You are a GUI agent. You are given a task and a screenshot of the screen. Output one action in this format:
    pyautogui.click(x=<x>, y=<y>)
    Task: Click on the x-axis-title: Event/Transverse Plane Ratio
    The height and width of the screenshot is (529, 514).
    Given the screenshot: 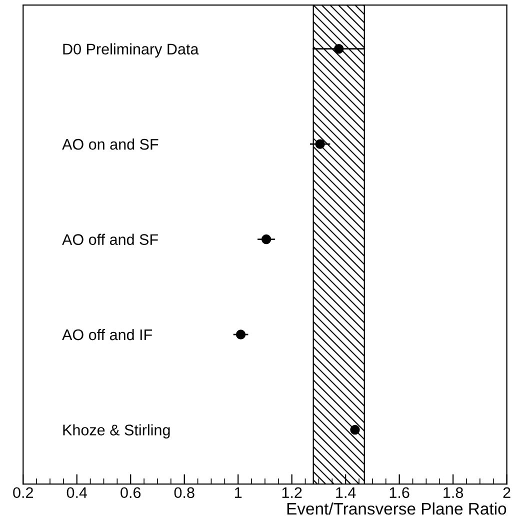 What is the action you would take?
    pyautogui.click(x=396, y=508)
    